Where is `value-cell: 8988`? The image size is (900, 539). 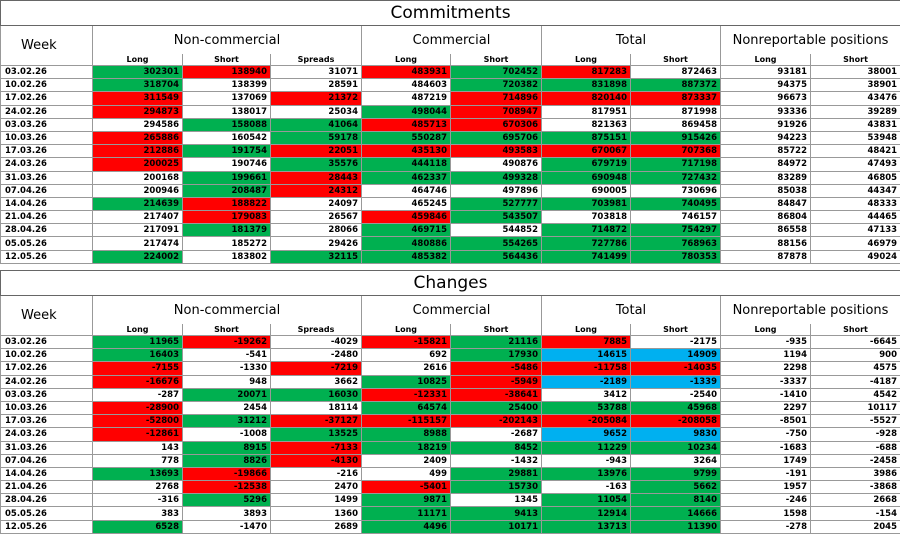
value-cell: 8988 is located at coordinates (406, 434).